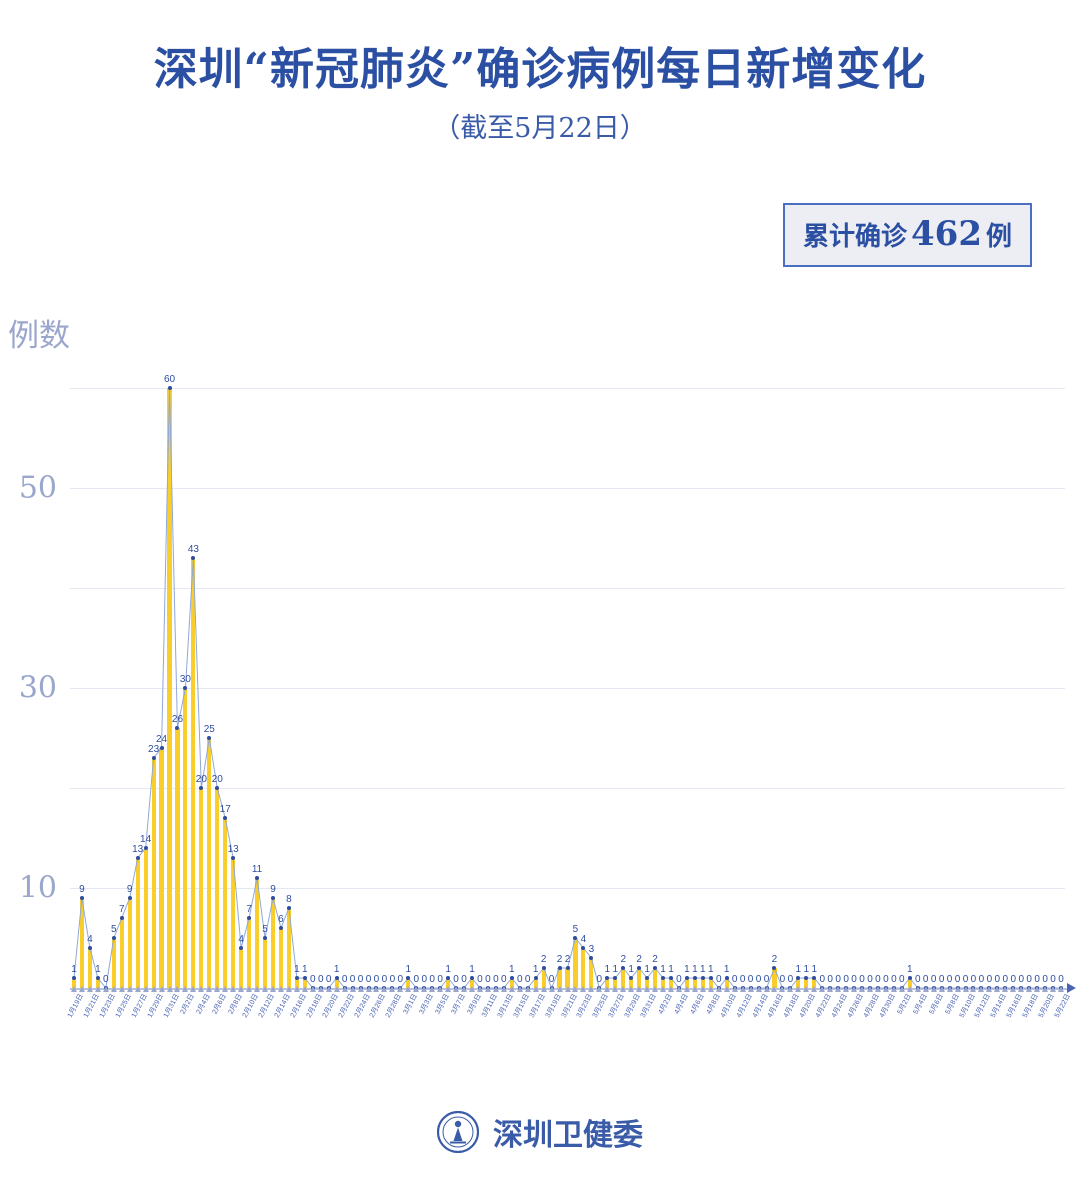 The width and height of the screenshot is (1080, 1183). What do you see at coordinates (908, 235) in the screenshot?
I see `cumulative-badge-wrap: 累计确诊 462 例` at bounding box center [908, 235].